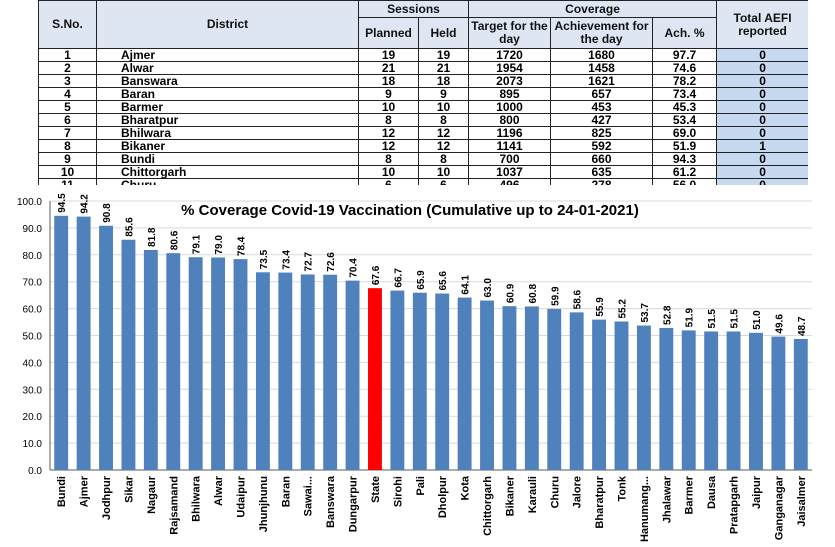 The width and height of the screenshot is (835, 547). I want to click on cell-sno: 9, so click(67, 159).